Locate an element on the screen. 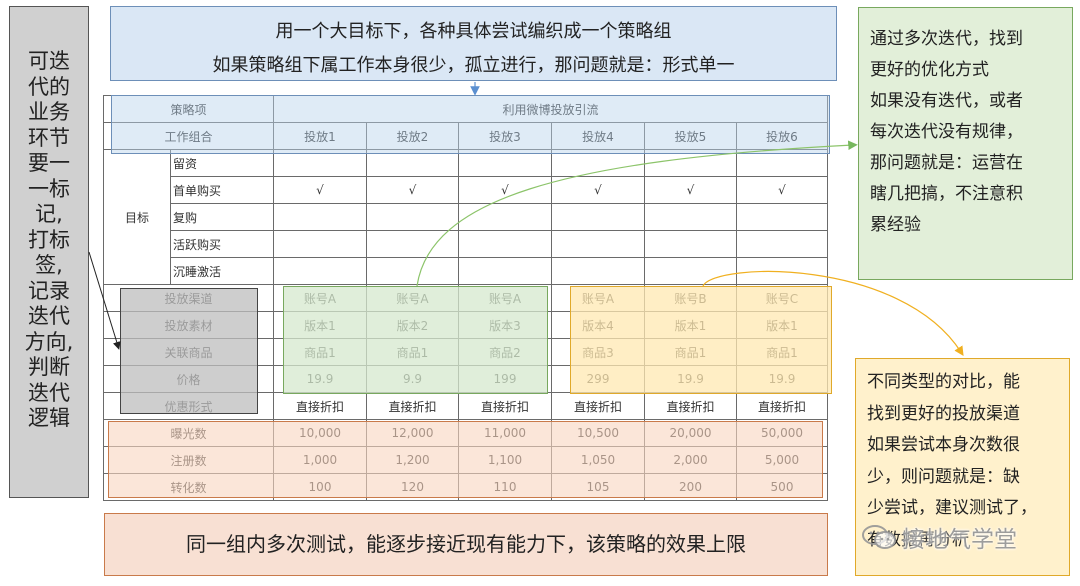  metric-value: 1,100 is located at coordinates (505, 460).